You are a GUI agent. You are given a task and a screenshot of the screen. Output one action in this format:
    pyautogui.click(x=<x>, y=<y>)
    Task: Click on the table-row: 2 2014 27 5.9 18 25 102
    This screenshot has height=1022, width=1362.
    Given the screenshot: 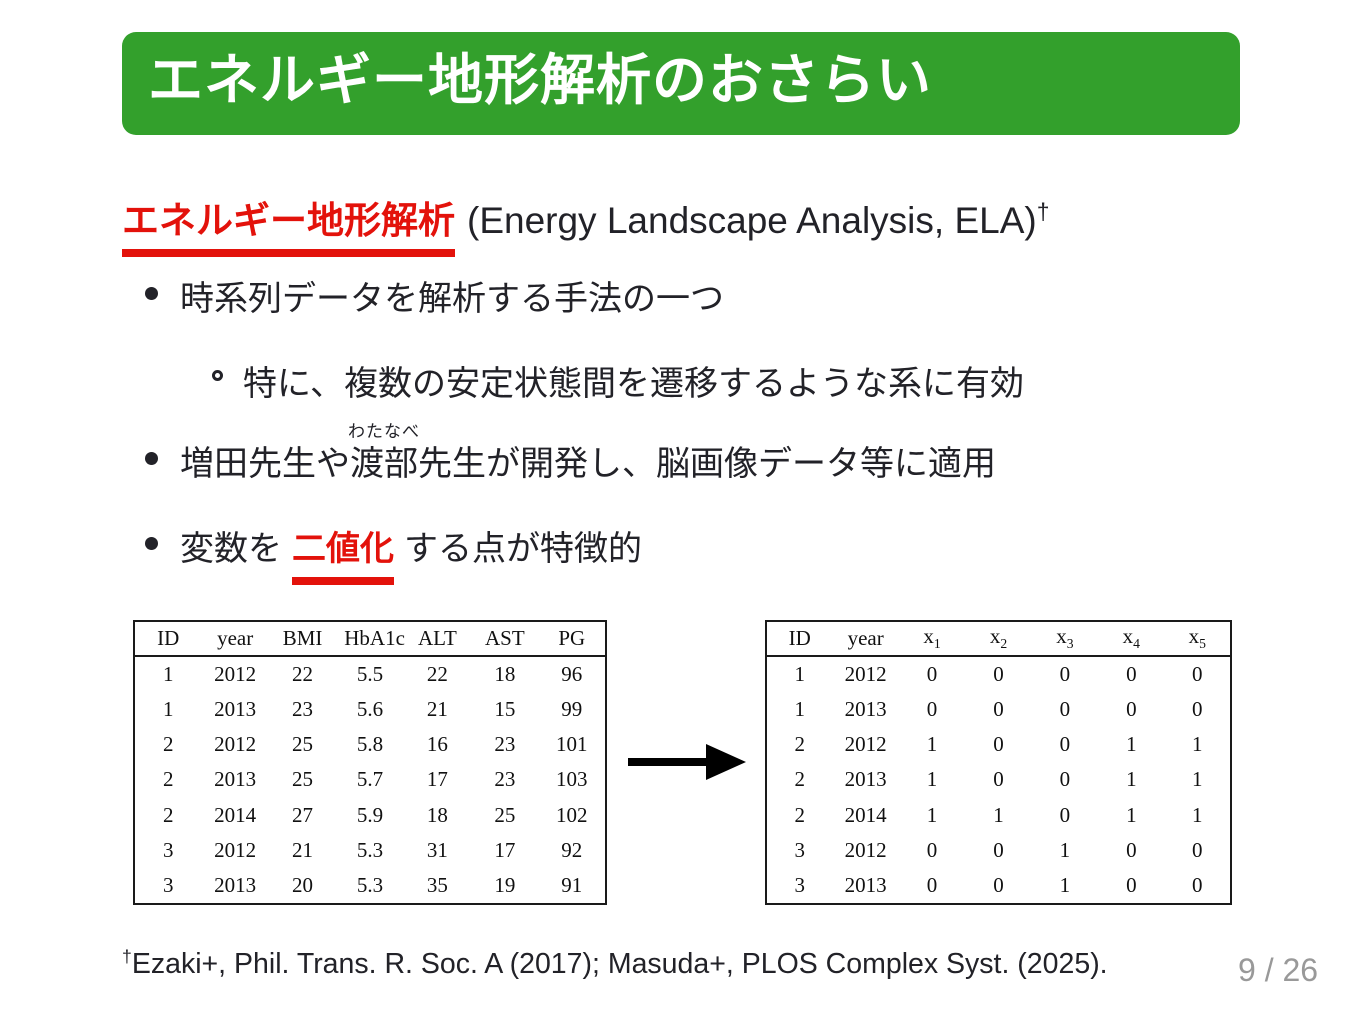 What is the action you would take?
    pyautogui.click(x=370, y=815)
    